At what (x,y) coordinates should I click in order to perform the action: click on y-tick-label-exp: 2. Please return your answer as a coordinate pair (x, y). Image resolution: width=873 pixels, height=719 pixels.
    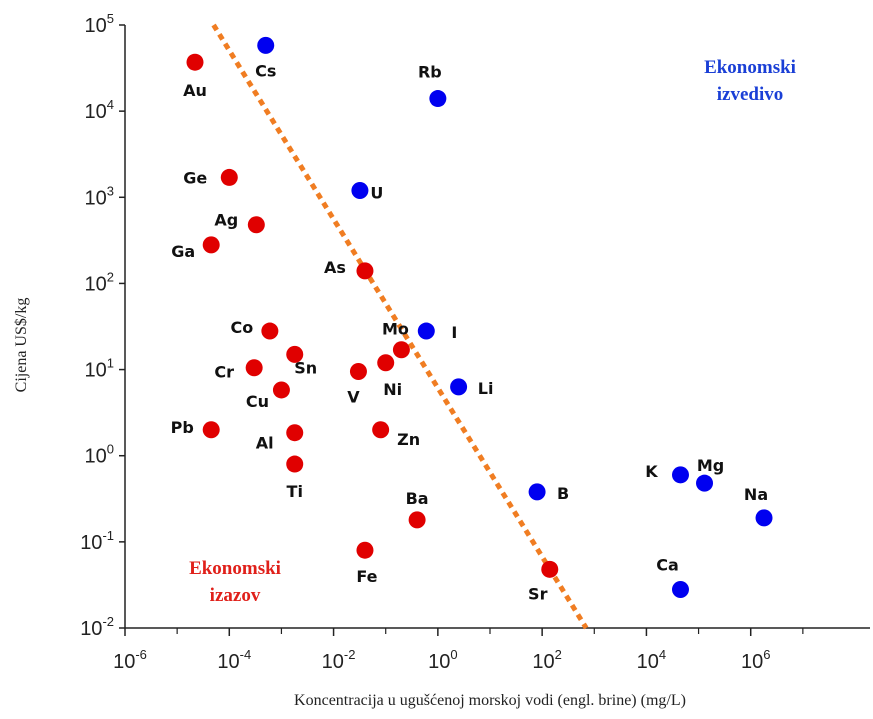
    Looking at the image, I should click on (110, 276).